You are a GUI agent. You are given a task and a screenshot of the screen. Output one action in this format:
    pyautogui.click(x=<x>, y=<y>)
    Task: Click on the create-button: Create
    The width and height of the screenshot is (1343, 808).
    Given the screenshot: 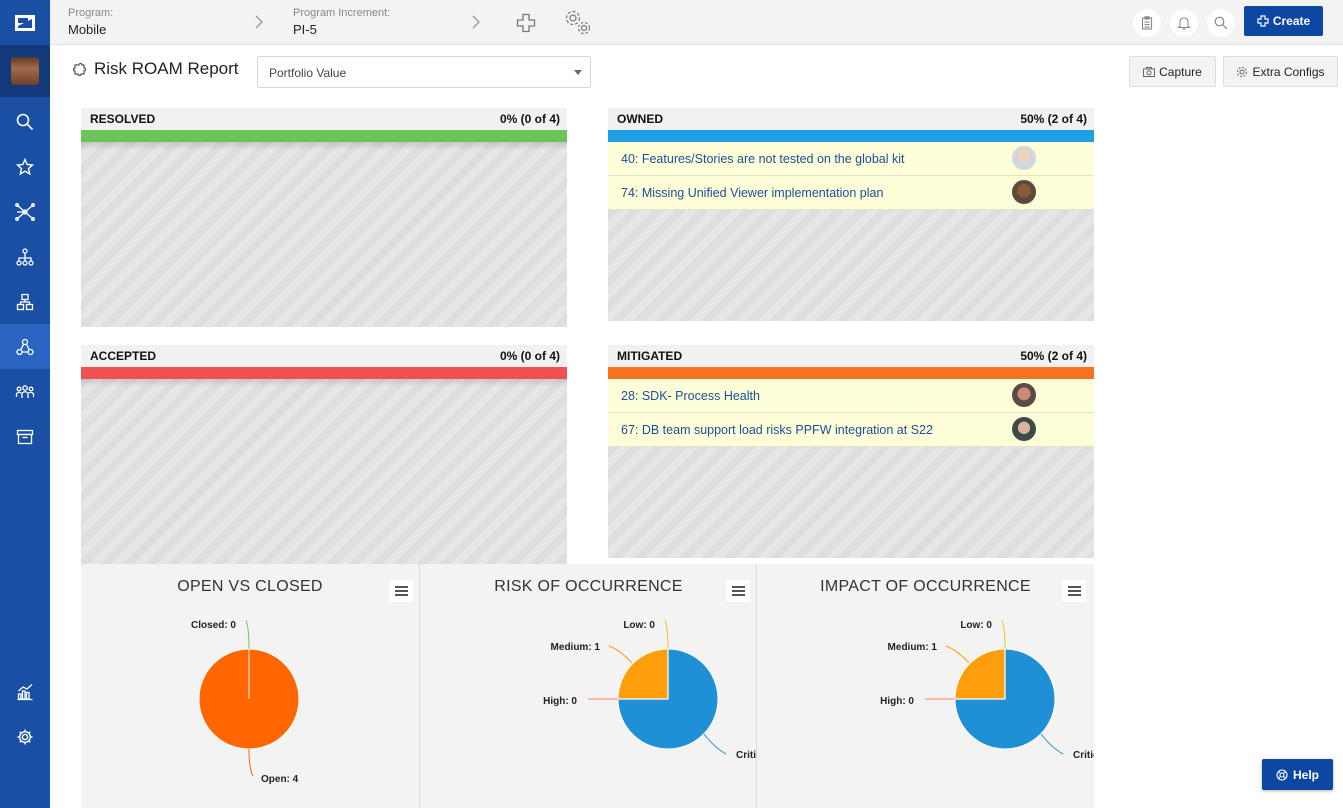 What is the action you would take?
    pyautogui.click(x=1283, y=21)
    